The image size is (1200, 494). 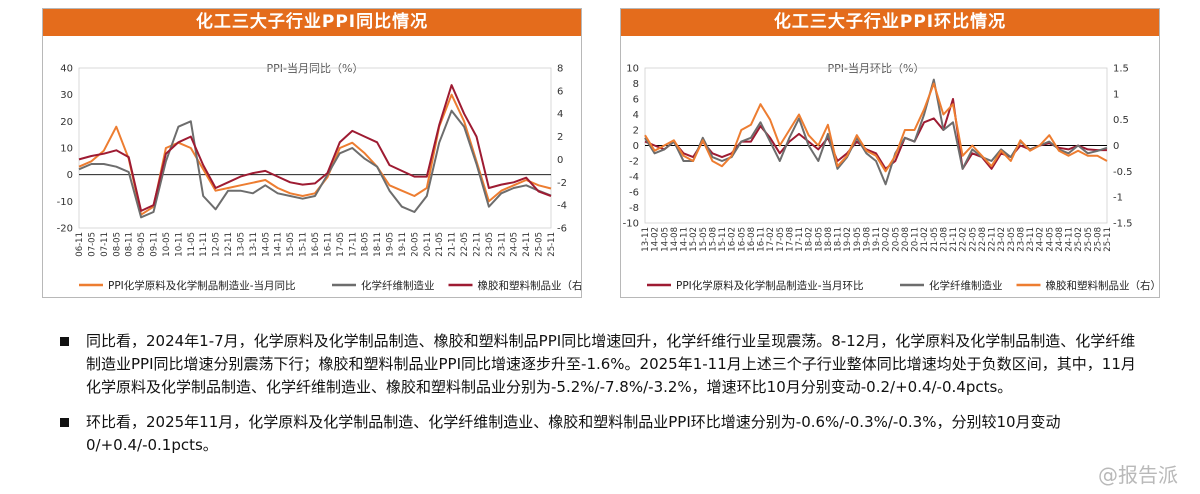 What do you see at coordinates (1050, 239) in the screenshot?
I see `mom-x-tick-42: 24-05` at bounding box center [1050, 239].